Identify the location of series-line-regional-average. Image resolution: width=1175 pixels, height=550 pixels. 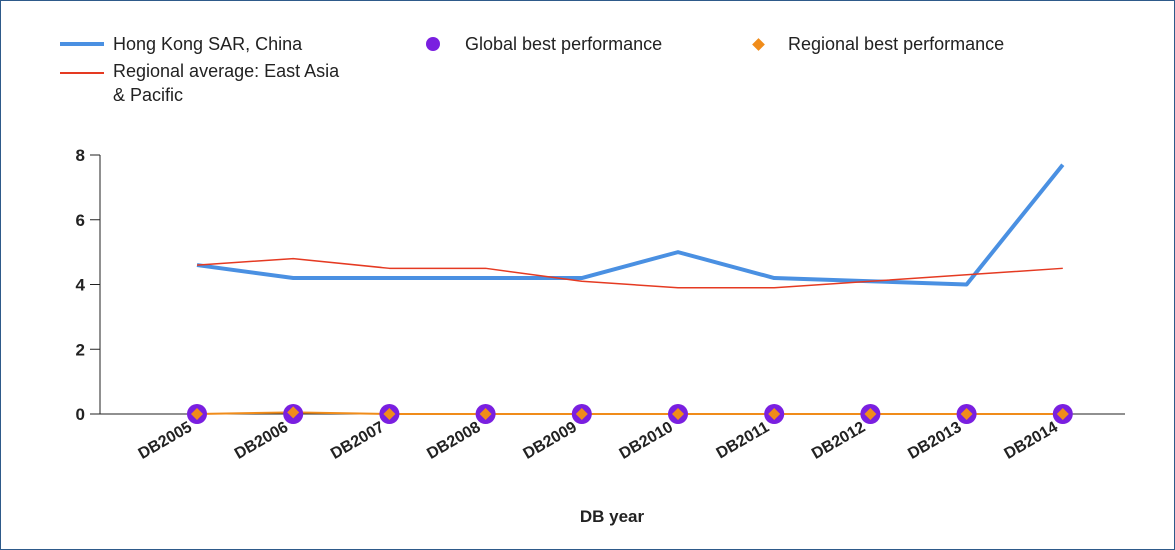
(629, 273).